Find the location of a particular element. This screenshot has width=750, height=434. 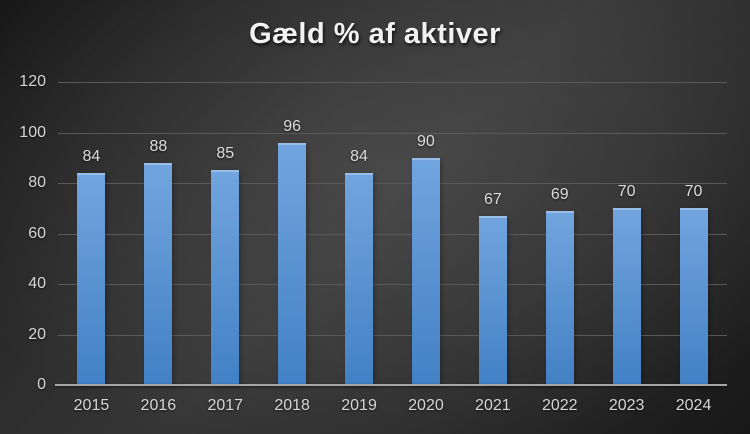

y-axis-tick-label: 40 is located at coordinates (37, 283).